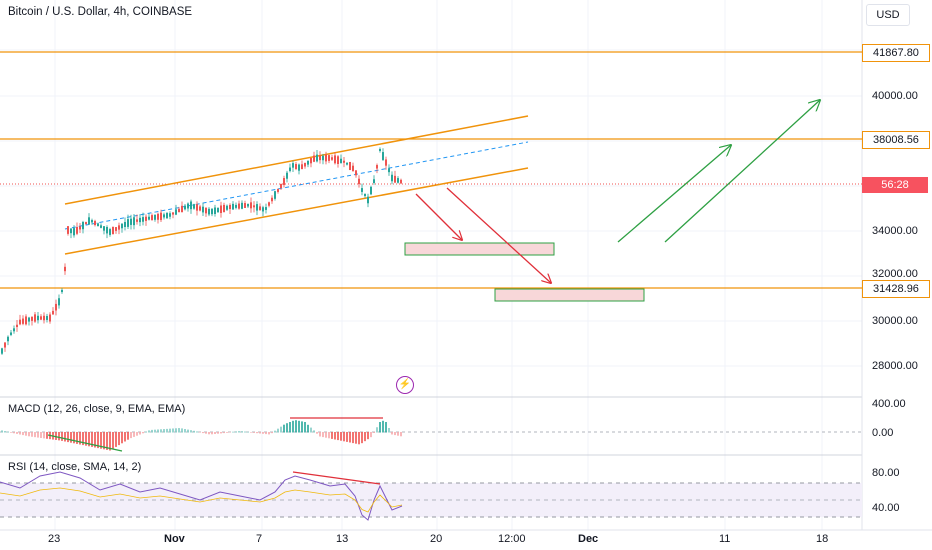 This screenshot has width=932, height=550. I want to click on time-label-dec: Dec, so click(588, 539).